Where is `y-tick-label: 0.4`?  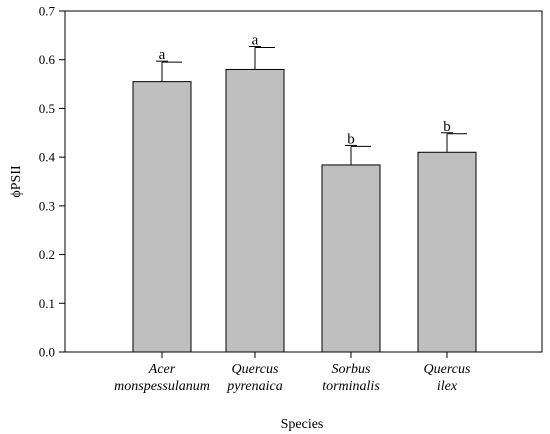
y-tick-label: 0.4 is located at coordinates (47, 157).